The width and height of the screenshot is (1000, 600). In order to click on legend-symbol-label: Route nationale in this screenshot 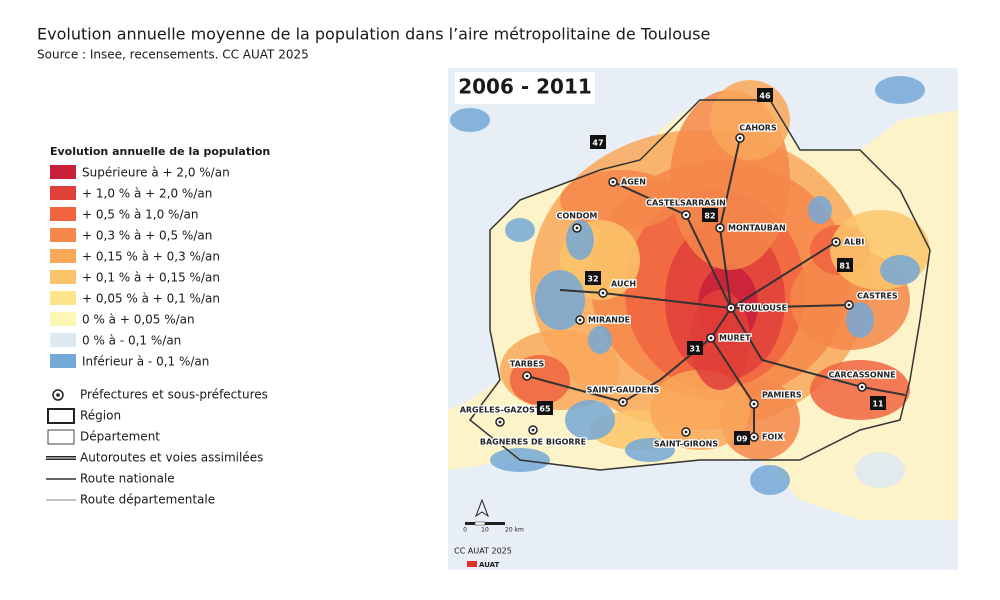, I will do `click(127, 479)`.